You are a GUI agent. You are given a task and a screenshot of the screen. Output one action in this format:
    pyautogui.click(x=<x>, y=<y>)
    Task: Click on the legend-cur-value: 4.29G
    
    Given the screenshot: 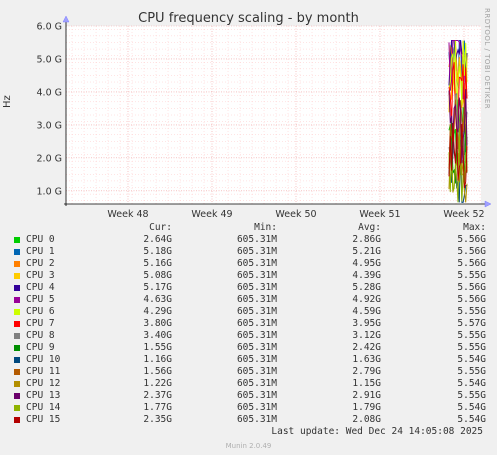 What is the action you would take?
    pyautogui.click(x=157, y=311)
    